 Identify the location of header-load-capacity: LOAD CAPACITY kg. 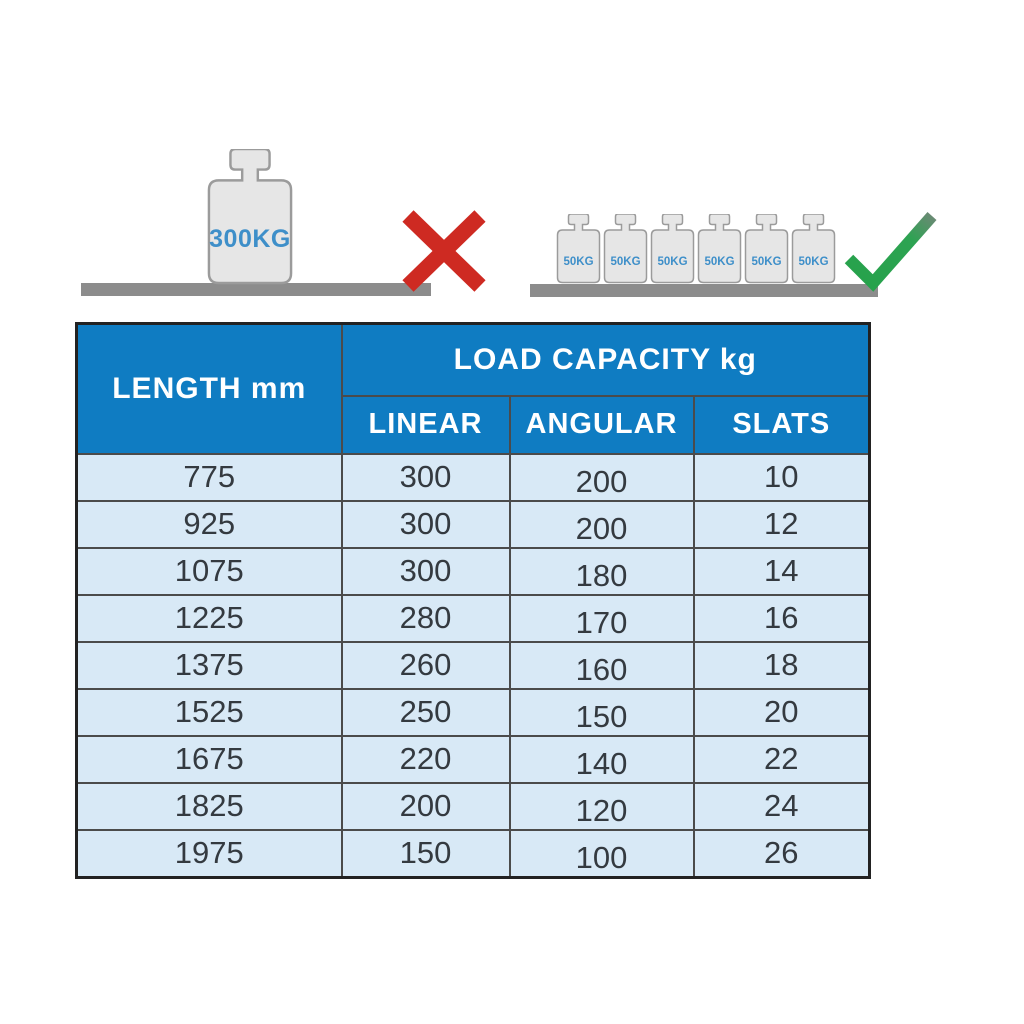
(605, 359).